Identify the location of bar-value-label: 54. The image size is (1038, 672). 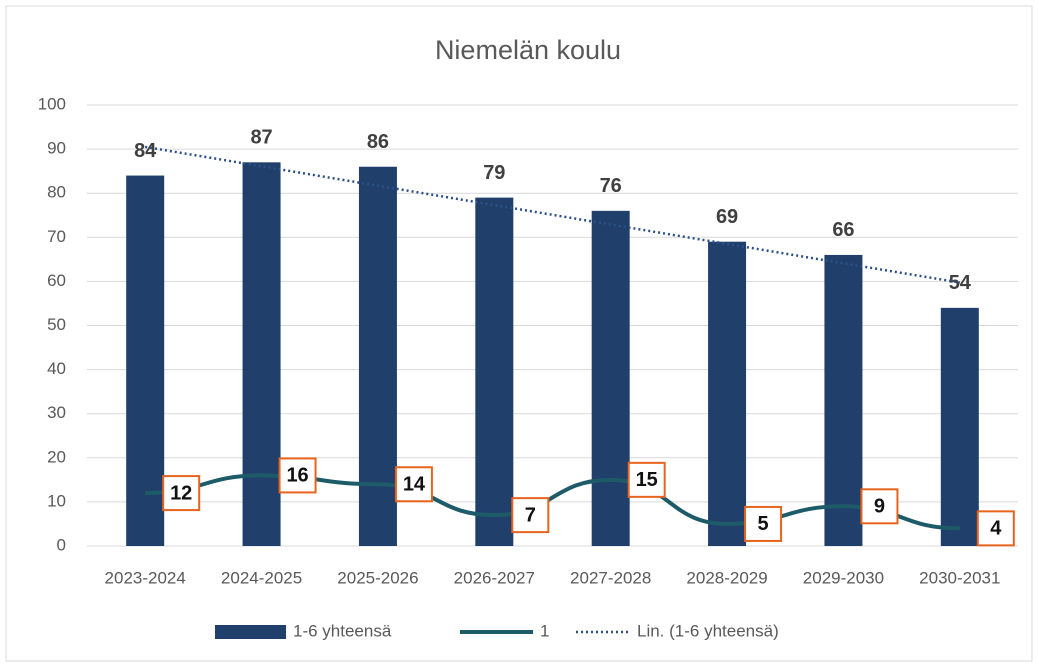
(960, 283).